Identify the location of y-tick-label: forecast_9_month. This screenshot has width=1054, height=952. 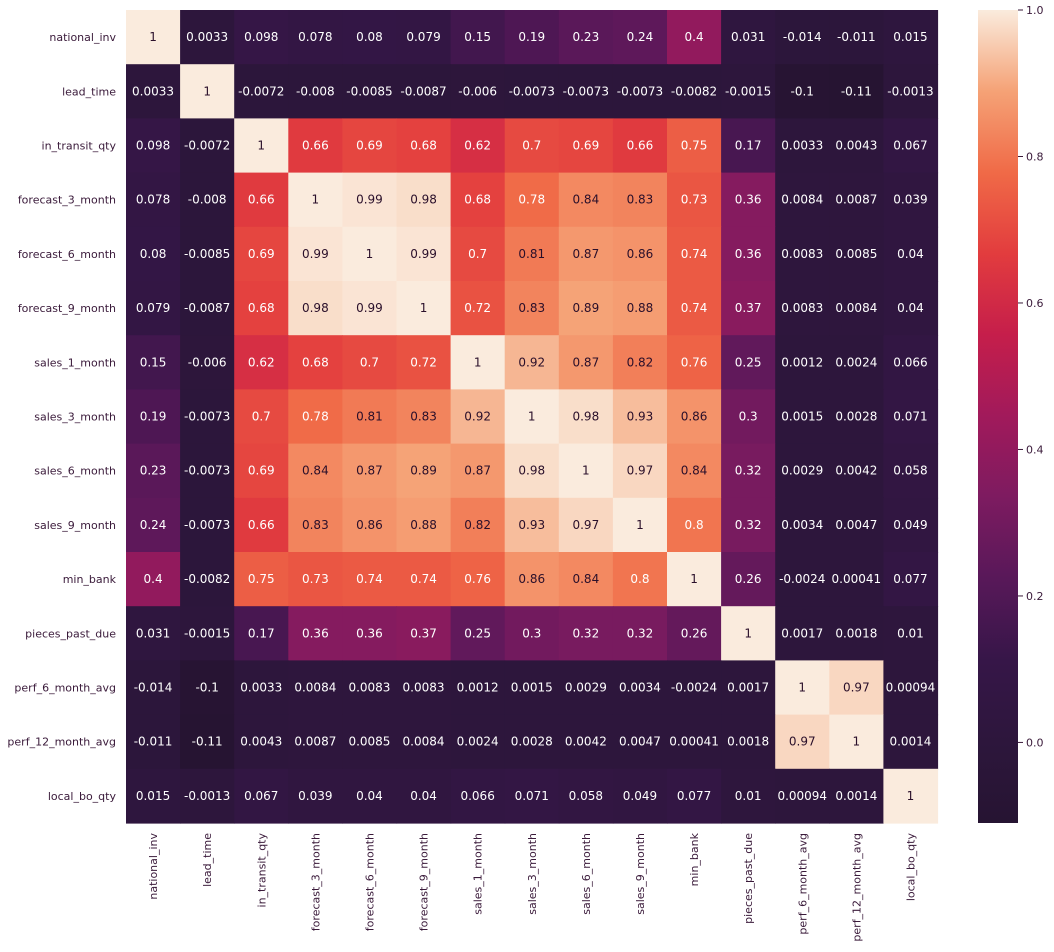
(67, 308).